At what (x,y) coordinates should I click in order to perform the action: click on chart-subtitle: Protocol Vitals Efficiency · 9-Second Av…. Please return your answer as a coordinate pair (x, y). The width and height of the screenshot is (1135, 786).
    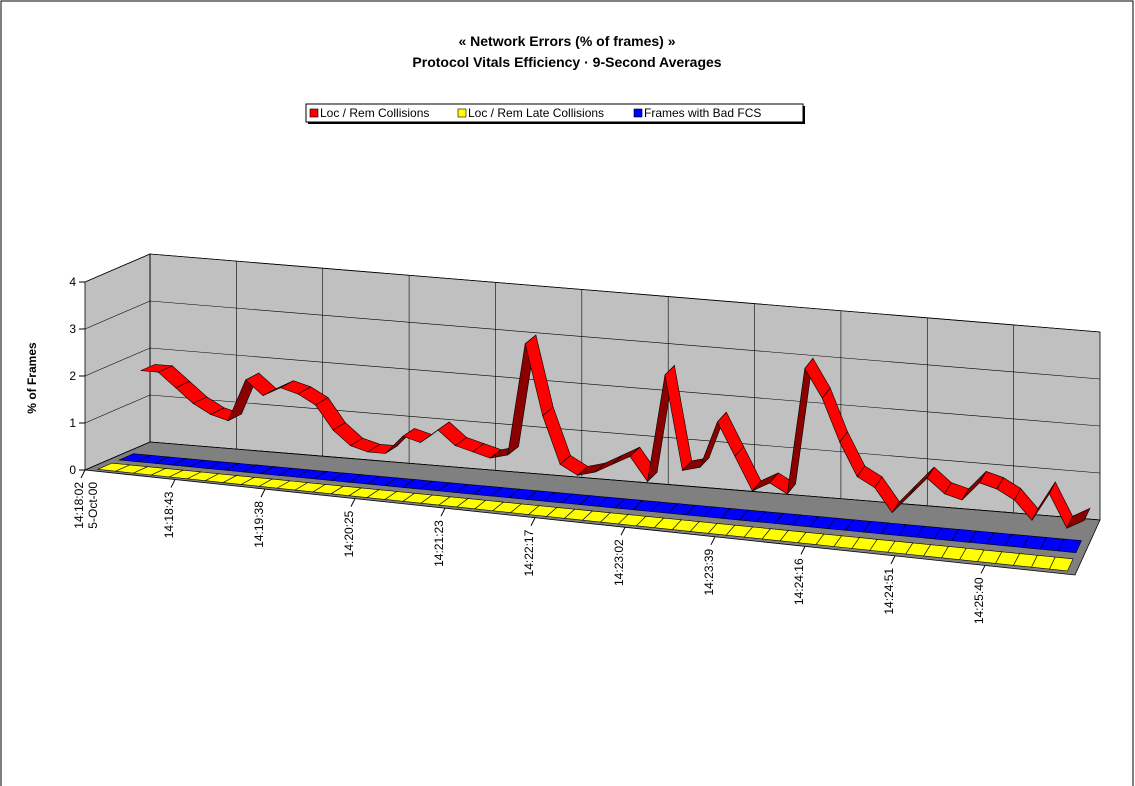
    Looking at the image, I should click on (566, 62).